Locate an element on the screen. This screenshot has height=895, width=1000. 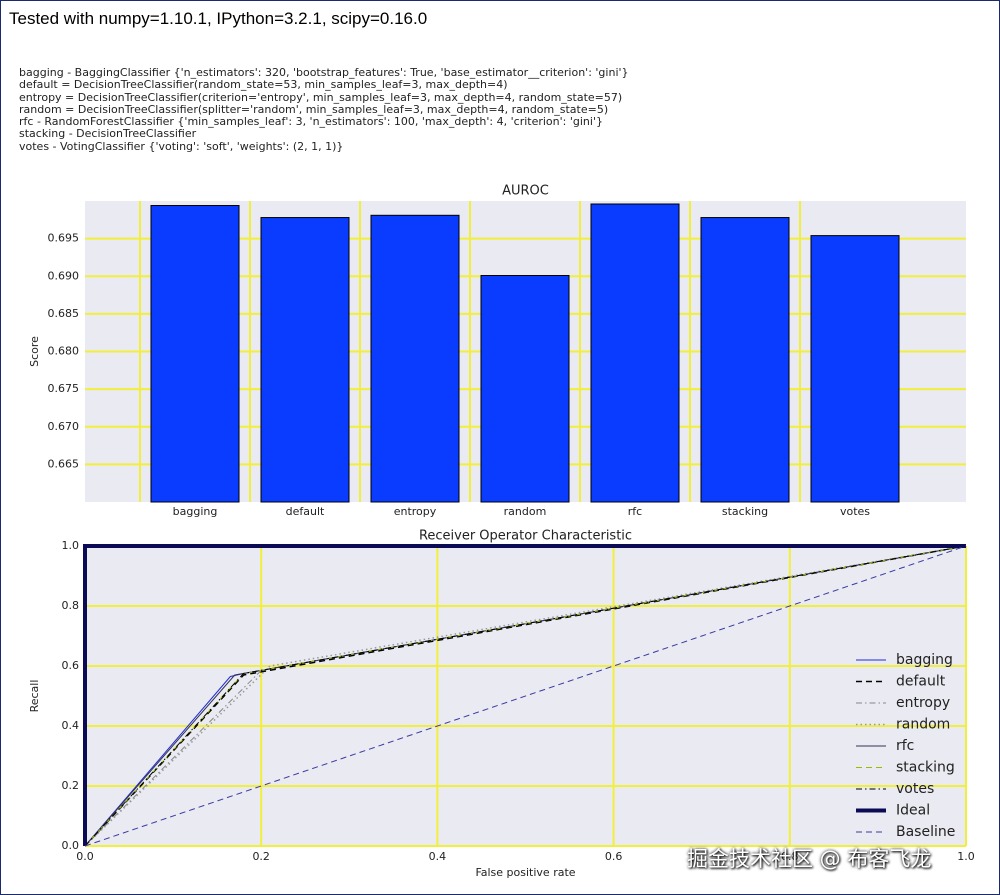
y-tick-label: 0.4 is located at coordinates (71, 725).